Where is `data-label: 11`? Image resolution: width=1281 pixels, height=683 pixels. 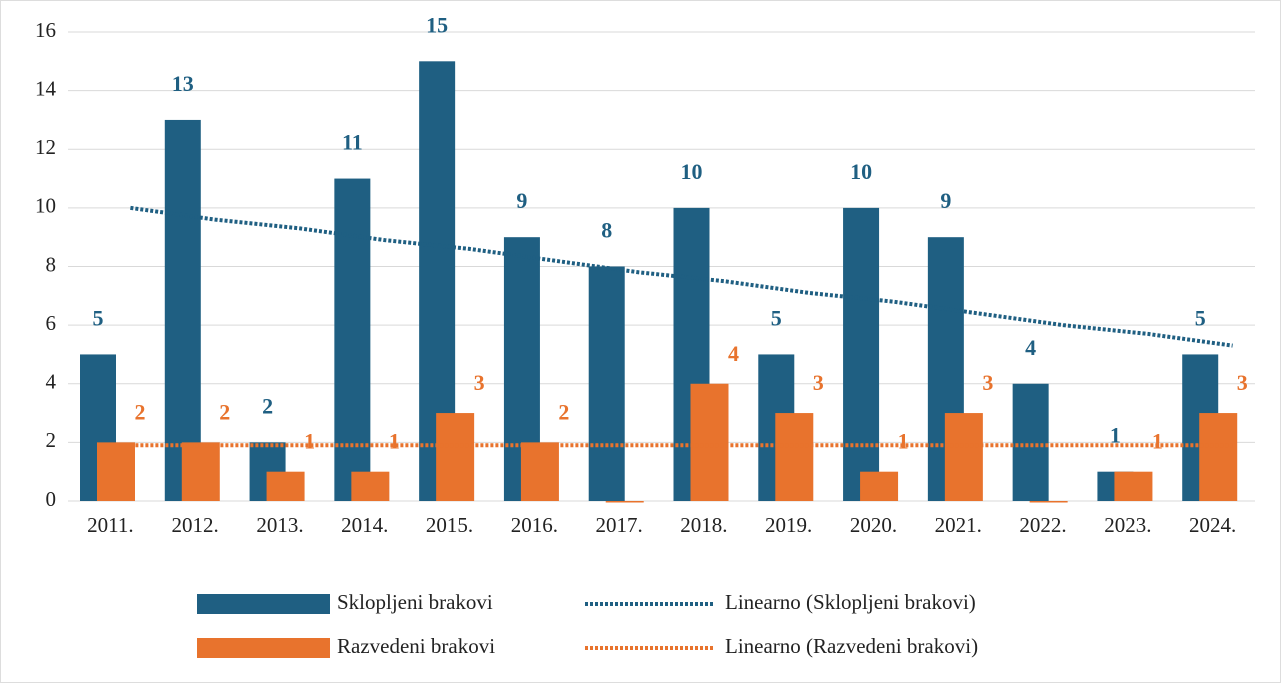
data-label: 11 is located at coordinates (352, 142).